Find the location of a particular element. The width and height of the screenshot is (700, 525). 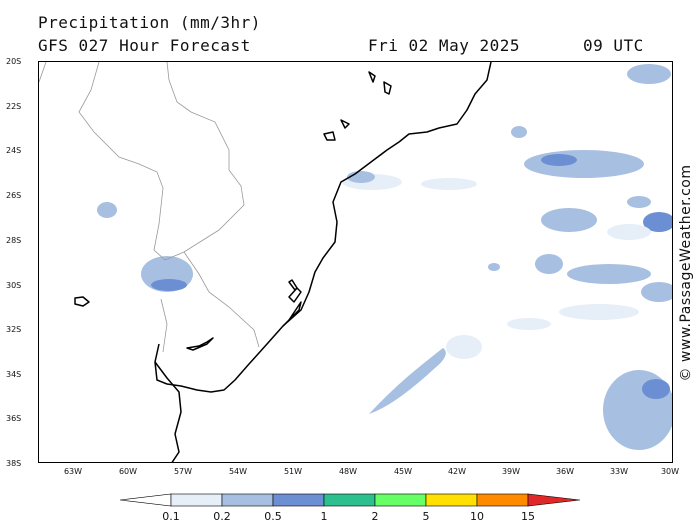

forecast-date: Fri 02 May 2025 is located at coordinates (444, 45).